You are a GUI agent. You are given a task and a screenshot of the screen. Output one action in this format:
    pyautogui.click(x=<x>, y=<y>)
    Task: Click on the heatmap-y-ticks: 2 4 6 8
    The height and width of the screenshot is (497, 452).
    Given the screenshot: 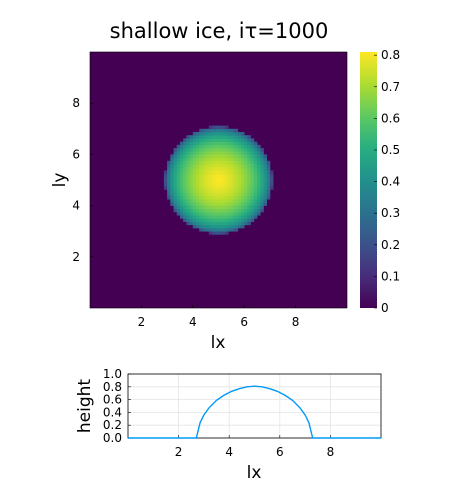 What is the action you would take?
    pyautogui.click(x=82, y=180)
    